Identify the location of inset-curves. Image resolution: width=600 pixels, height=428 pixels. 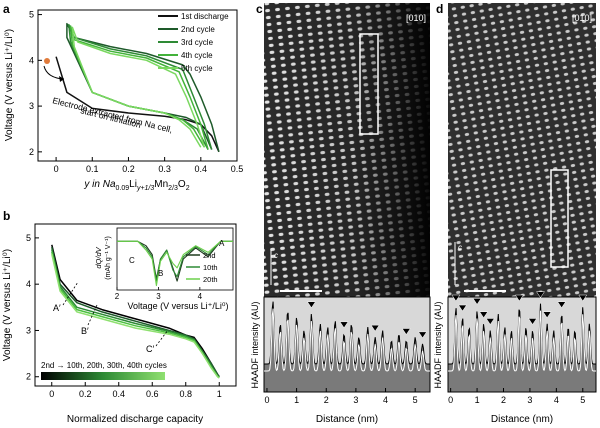
(175, 263).